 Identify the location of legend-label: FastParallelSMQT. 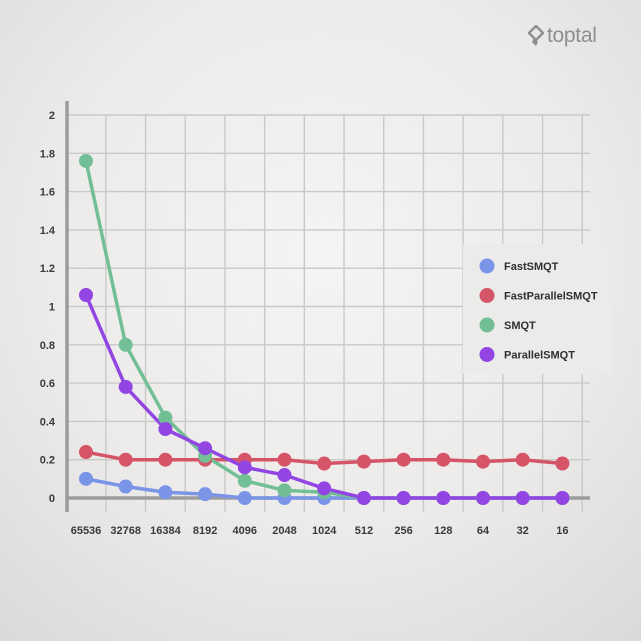
(551, 297).